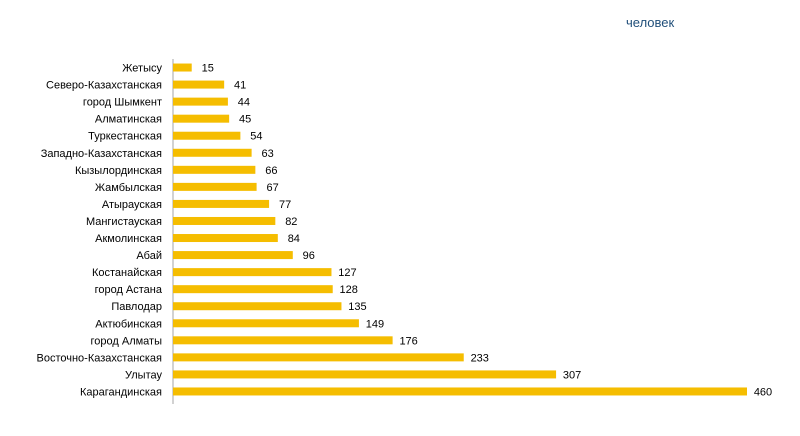  Describe the element at coordinates (128, 188) in the screenshot. I see `category-label: Жамбылская` at that location.